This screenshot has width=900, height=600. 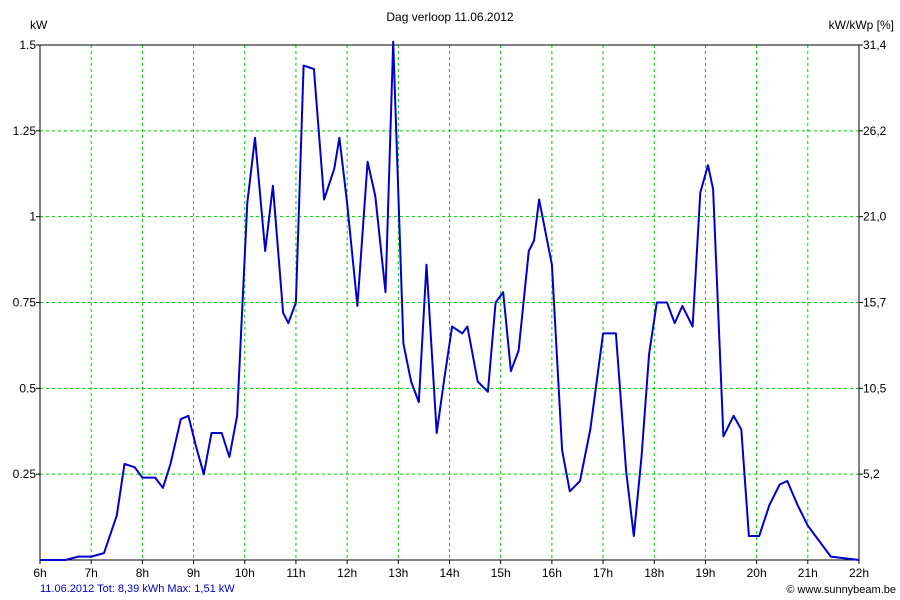 I want to click on x-tick-label: 11h, so click(x=295, y=573).